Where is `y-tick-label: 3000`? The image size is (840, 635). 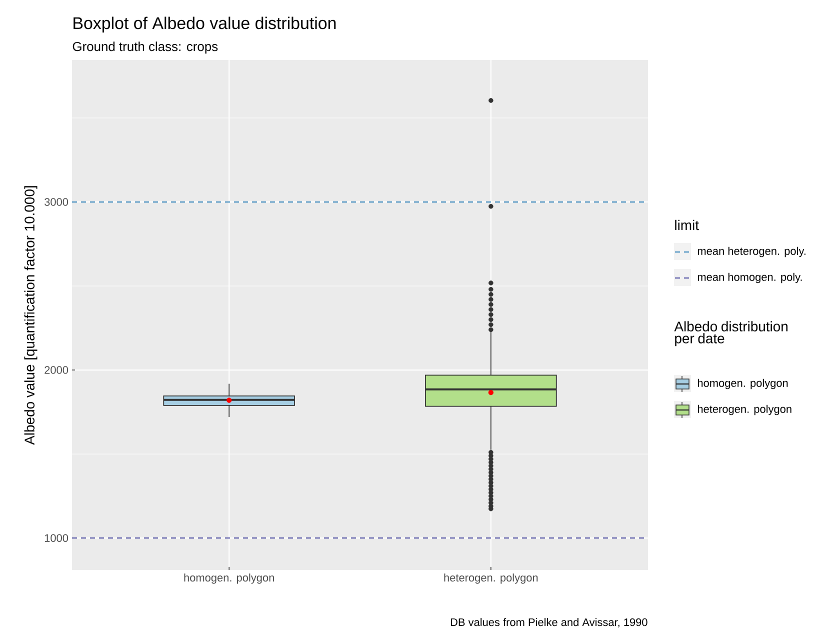 y-tick-label: 3000 is located at coordinates (56, 202).